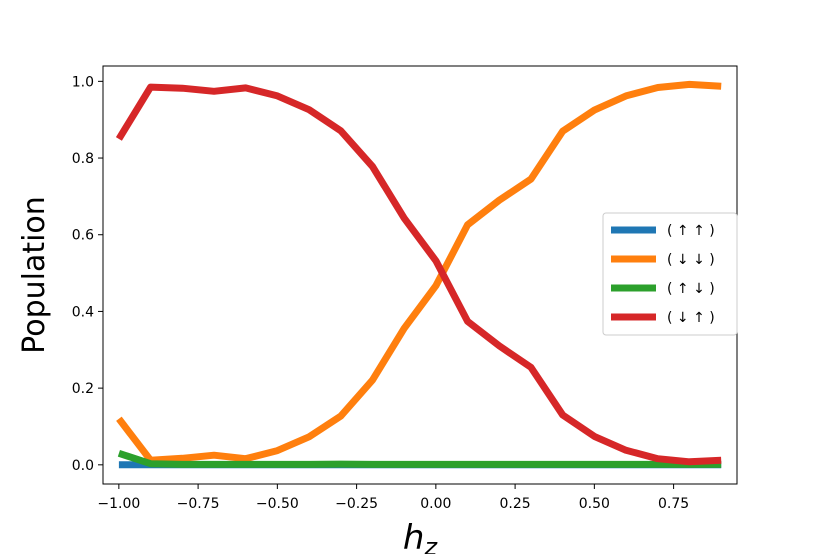 This screenshot has width=830, height=554. Describe the element at coordinates (83, 82) in the screenshot. I see `y-tick-label: 1.0` at that location.